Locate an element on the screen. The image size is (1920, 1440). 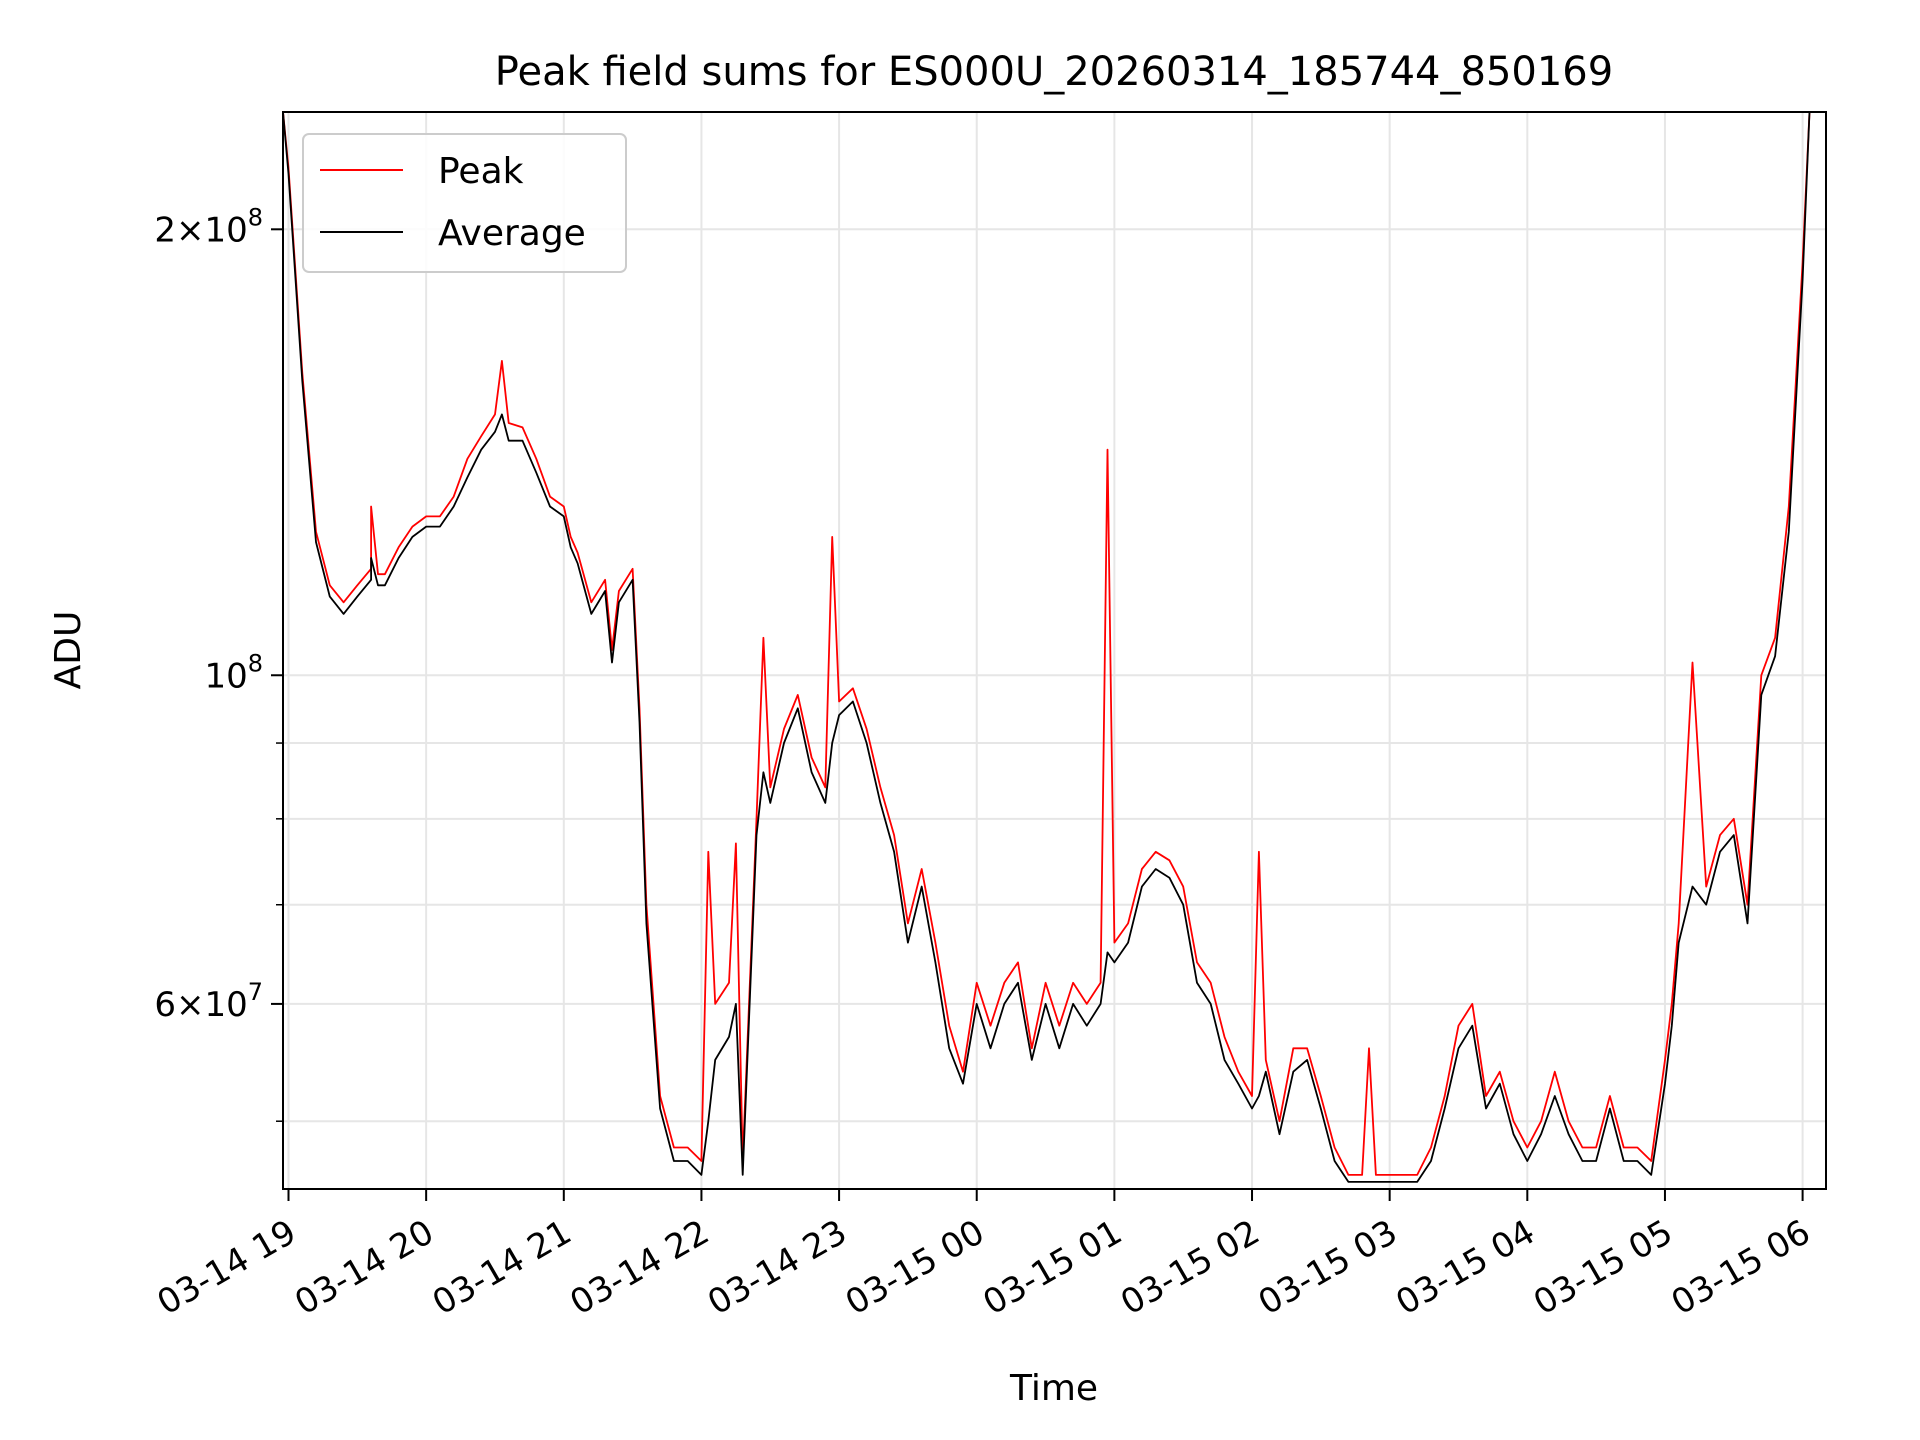
legend: Peak Average is located at coordinates (464, 203).